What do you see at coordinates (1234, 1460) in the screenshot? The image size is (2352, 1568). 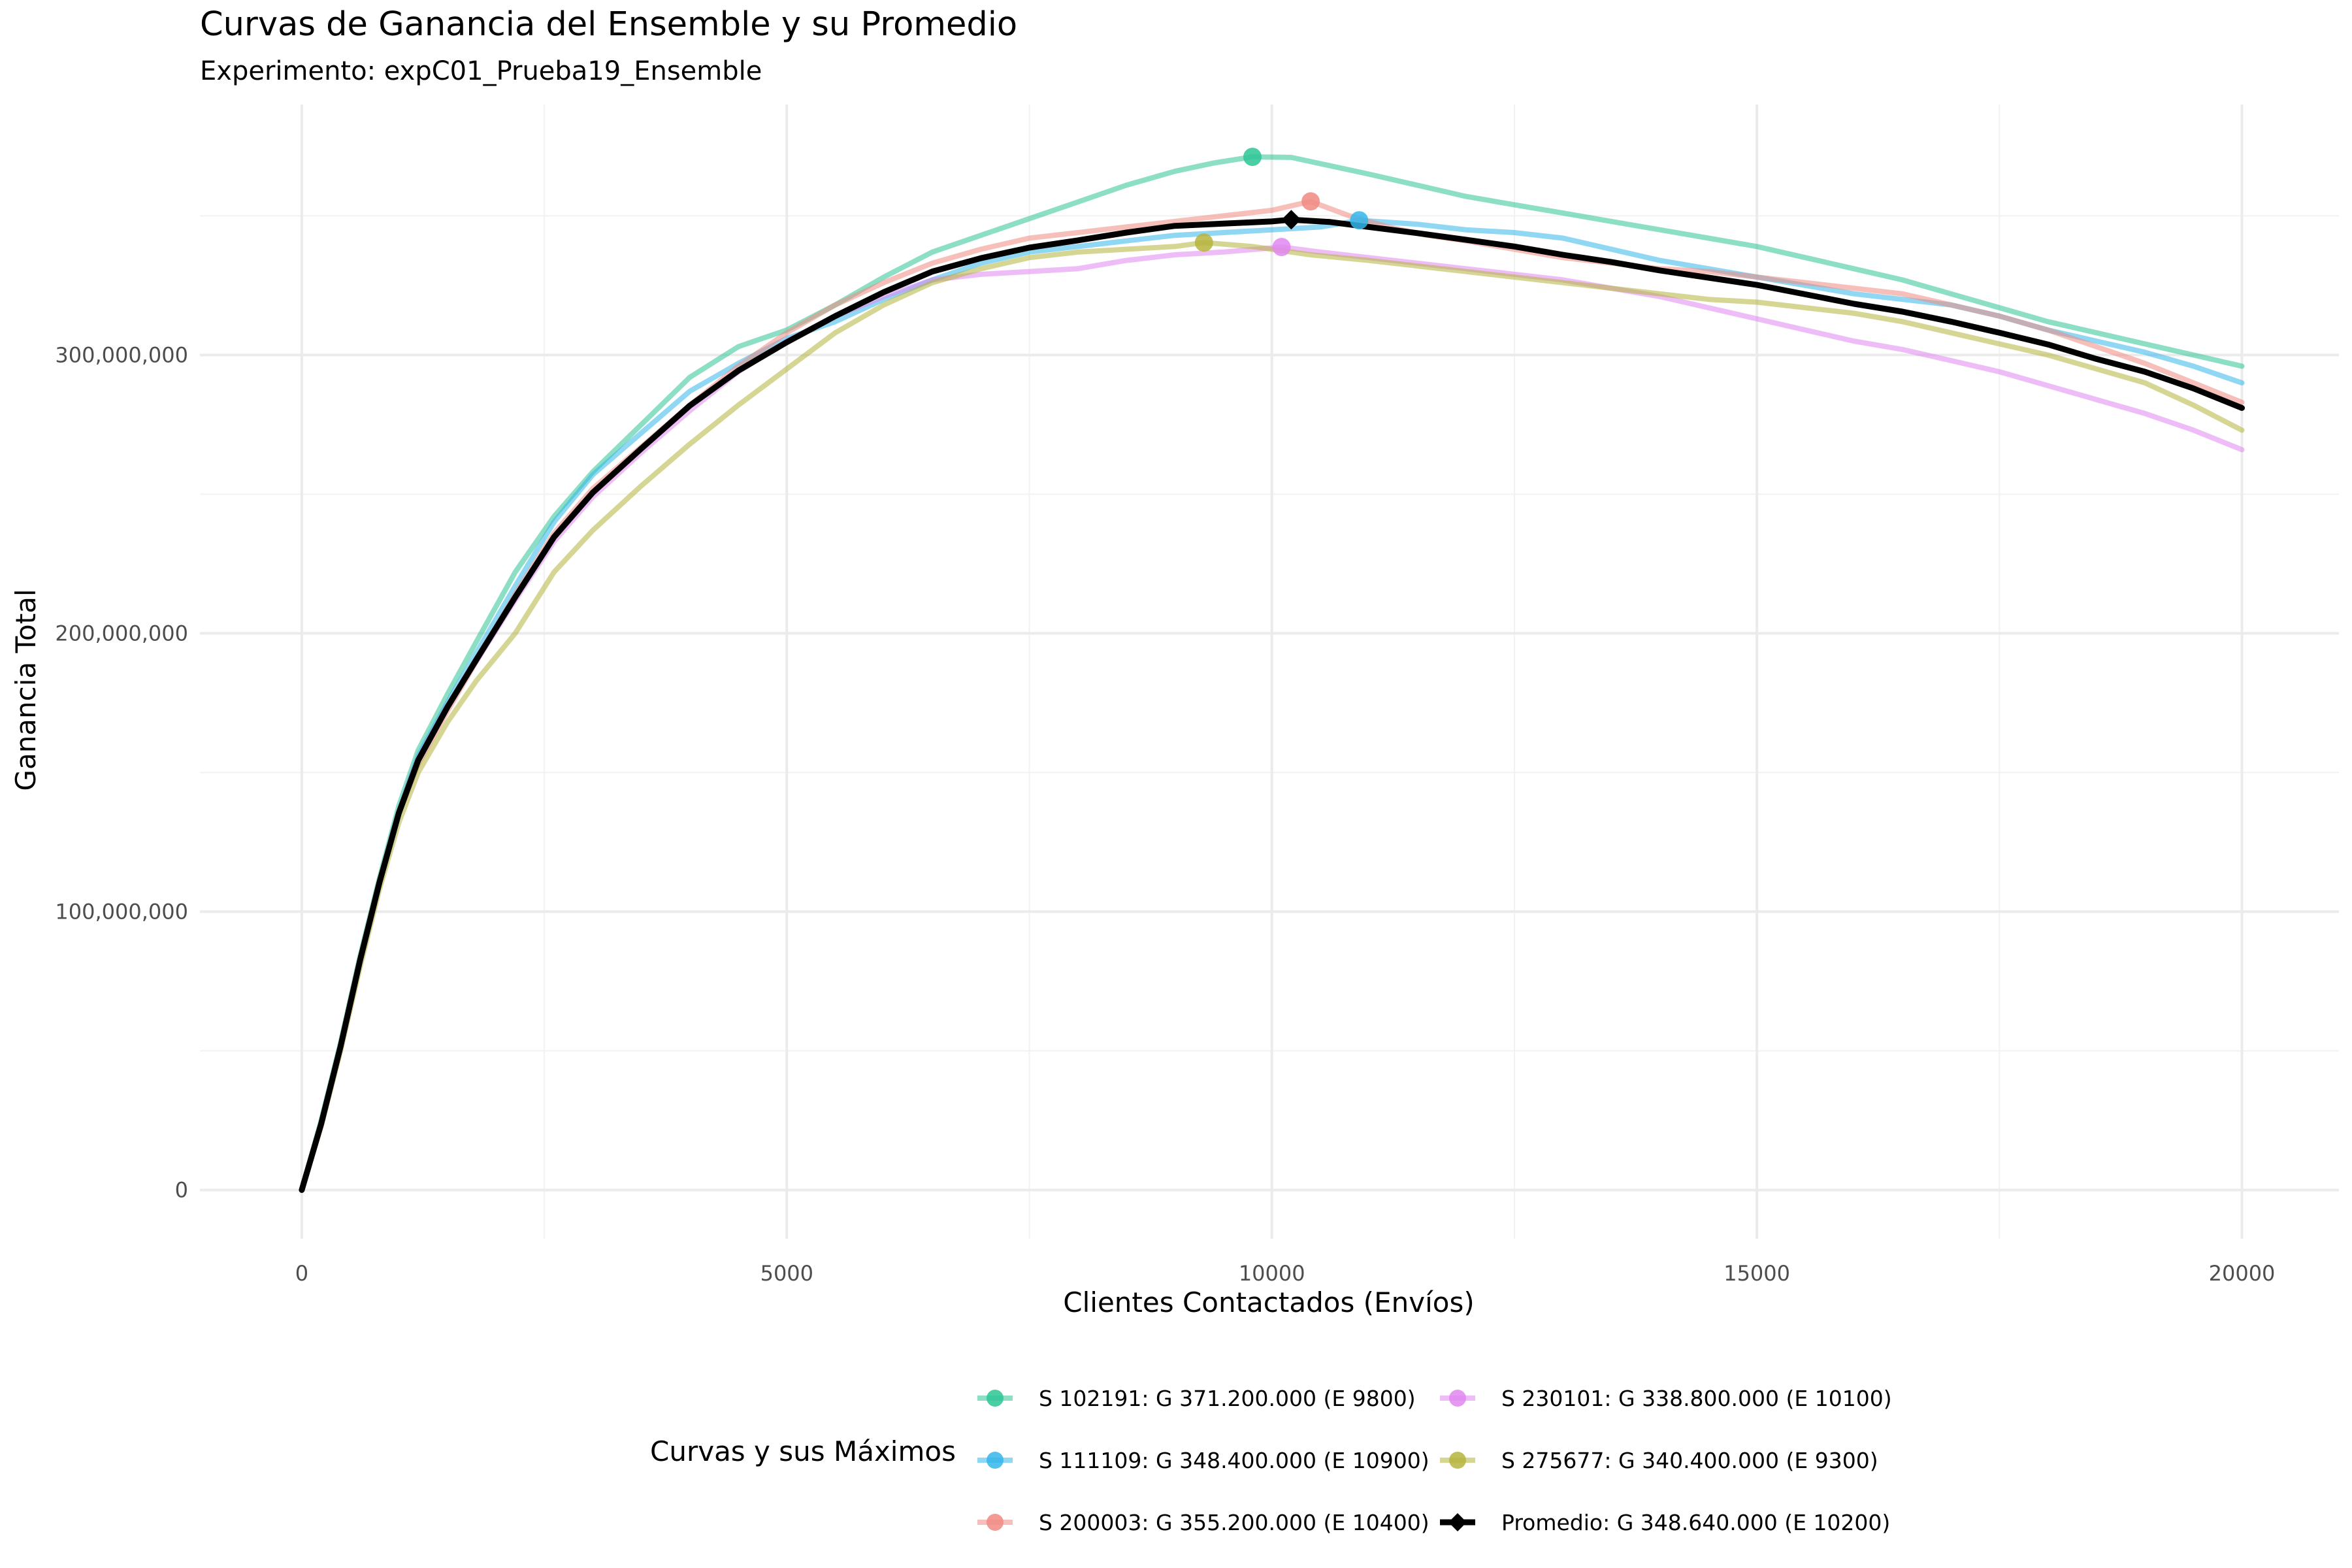 I see `legend-label: S 111109: G 348.400.000 (E 10900)` at bounding box center [1234, 1460].